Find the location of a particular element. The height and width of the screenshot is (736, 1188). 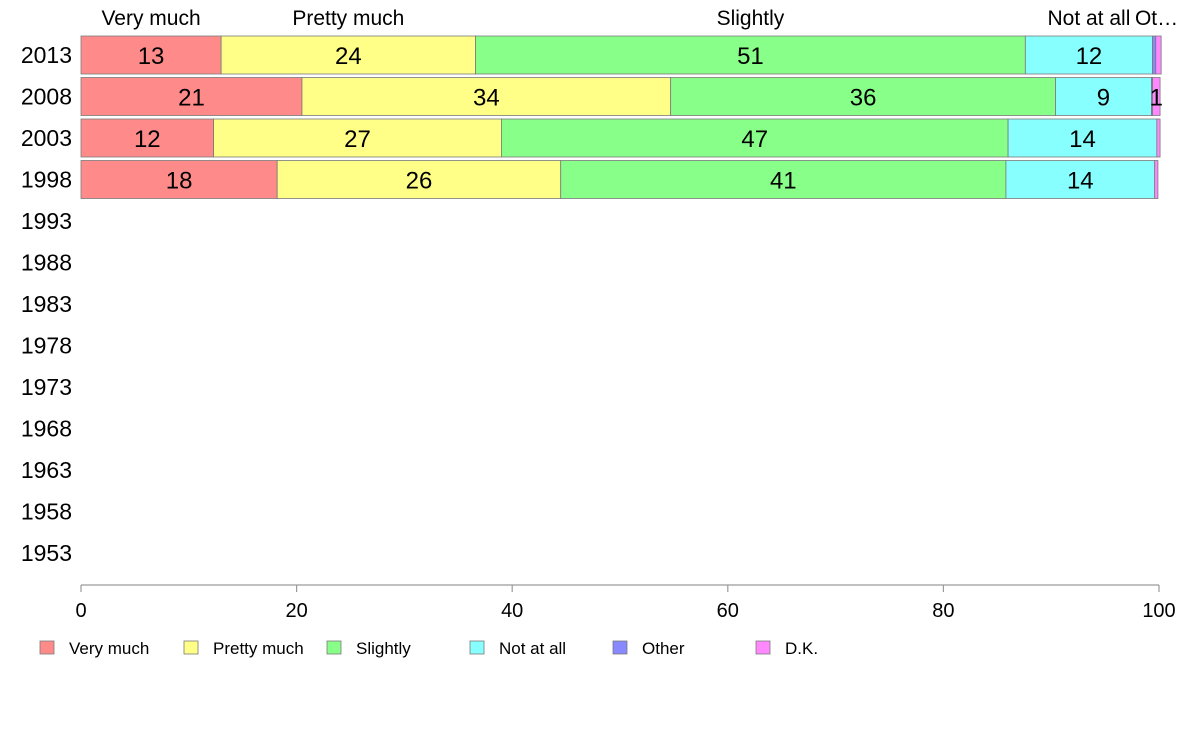

data-label-2003-slightly: 47 is located at coordinates (754, 139).